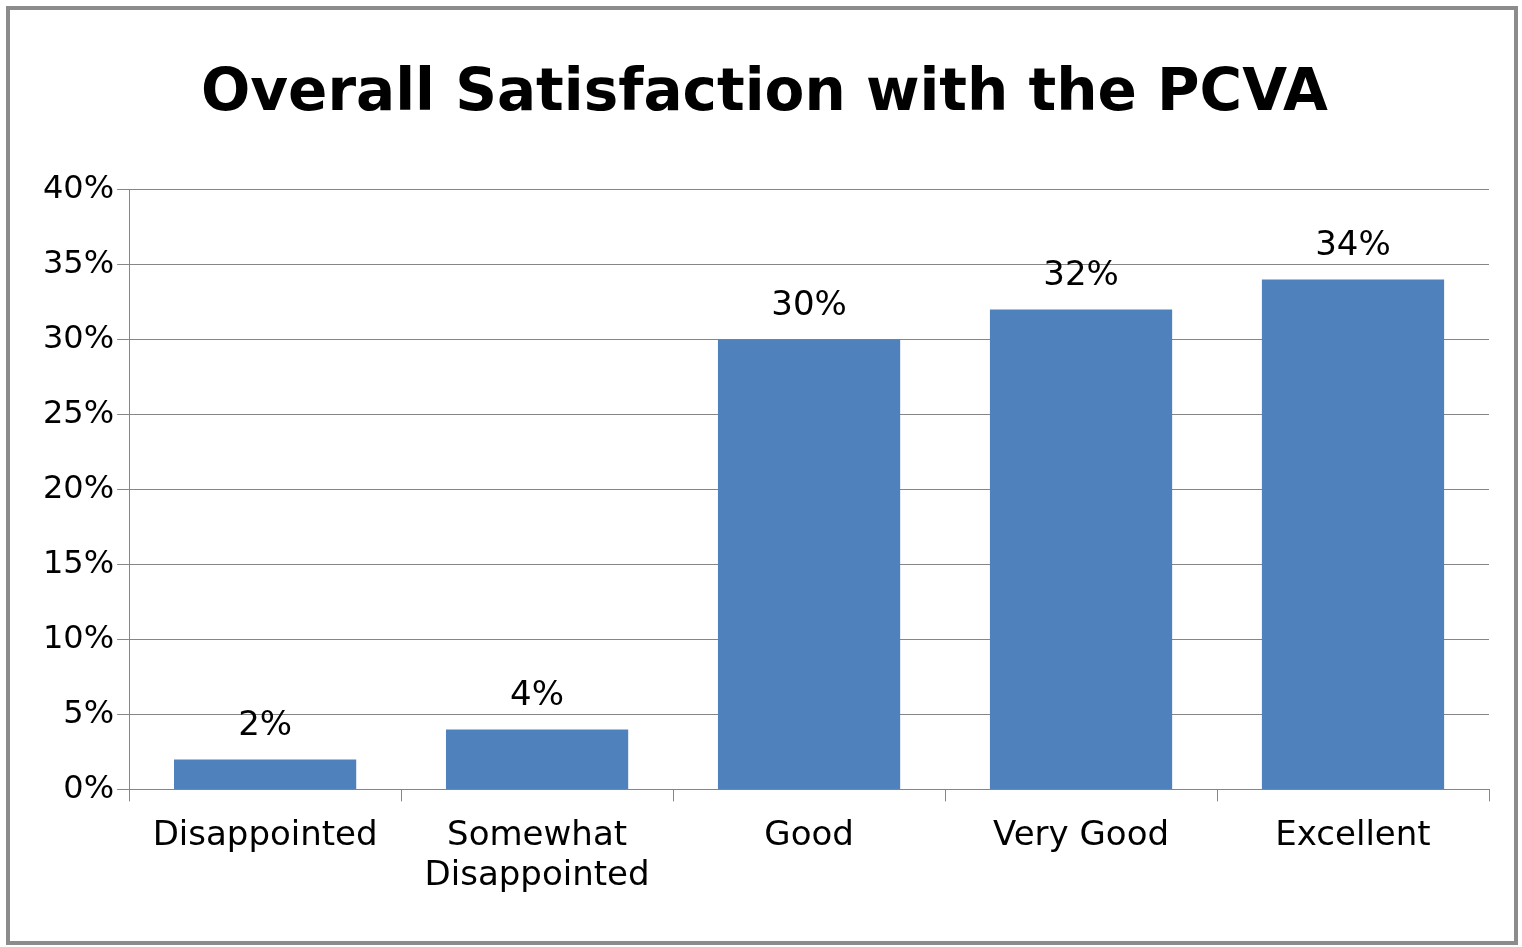 Image resolution: width=1522 pixels, height=947 pixels. What do you see at coordinates (79, 561) in the screenshot?
I see `y-tick-label: 15%` at bounding box center [79, 561].